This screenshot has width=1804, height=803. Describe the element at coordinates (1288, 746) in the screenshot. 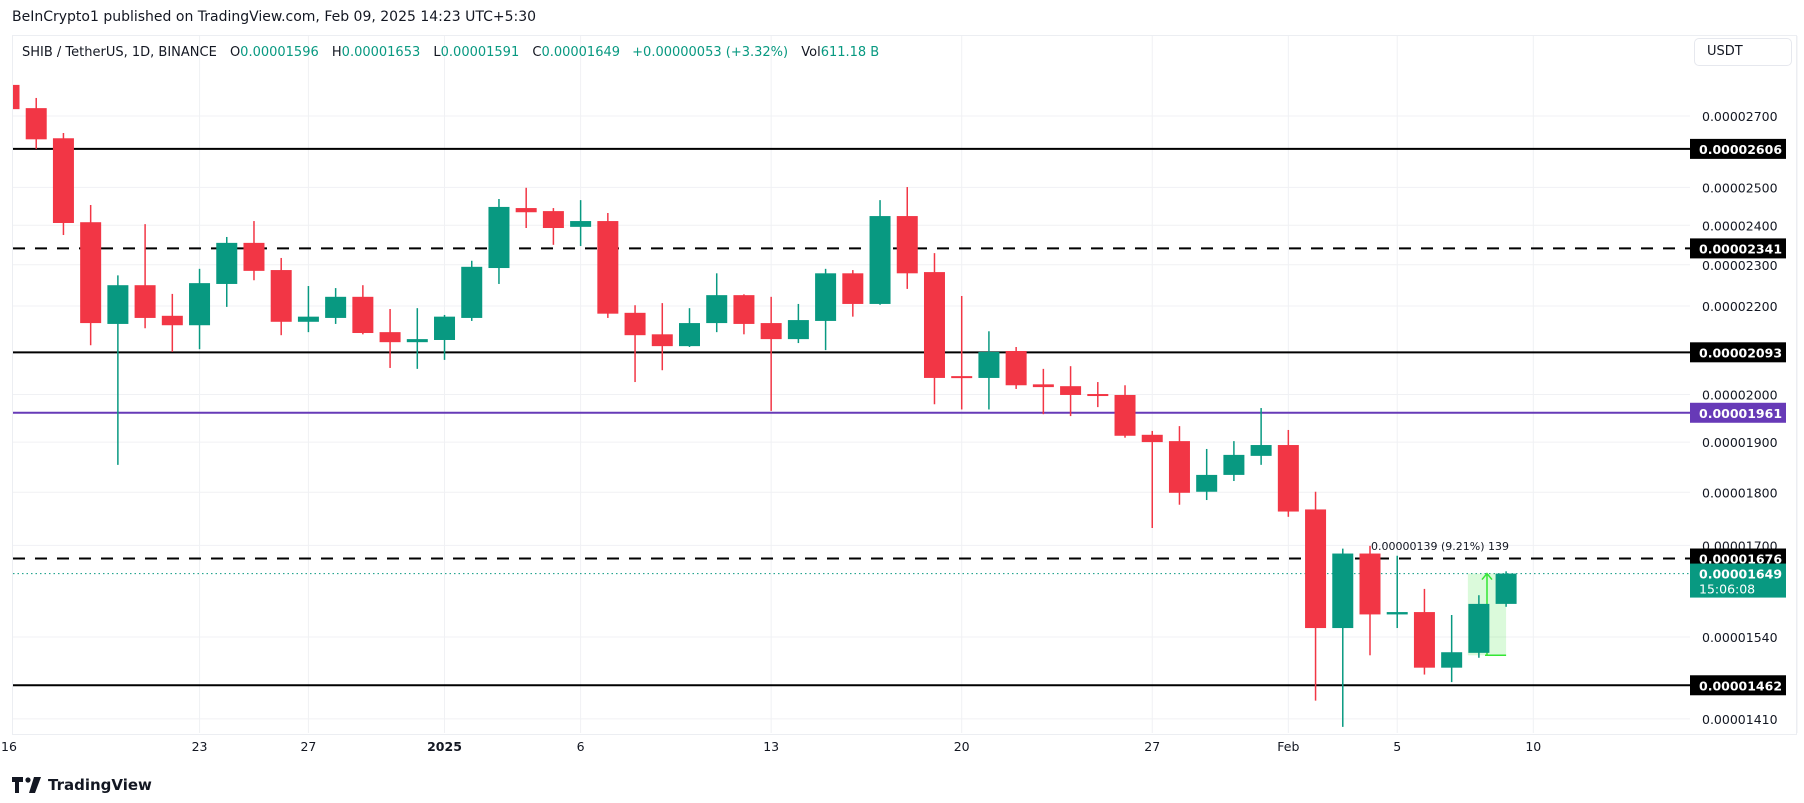

I see `date-tick-label: Feb` at that location.